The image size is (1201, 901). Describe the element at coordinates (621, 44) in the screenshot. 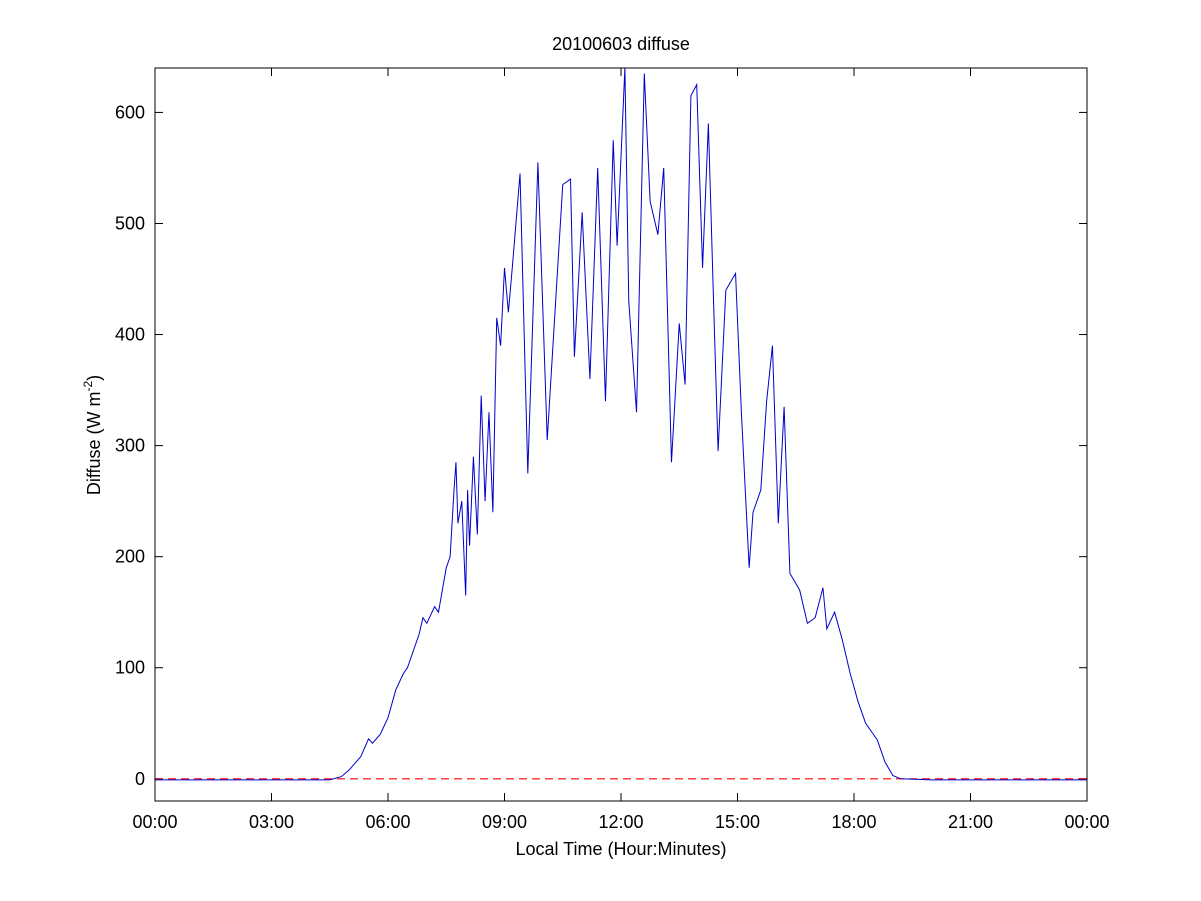

I see `chart-title: 20100603 diffuse` at that location.